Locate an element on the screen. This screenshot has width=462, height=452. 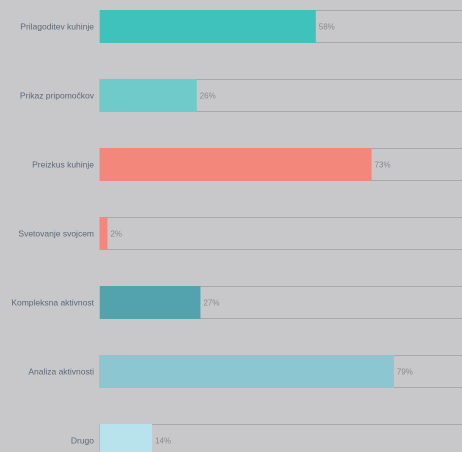
data-label: 26% is located at coordinates (208, 96).